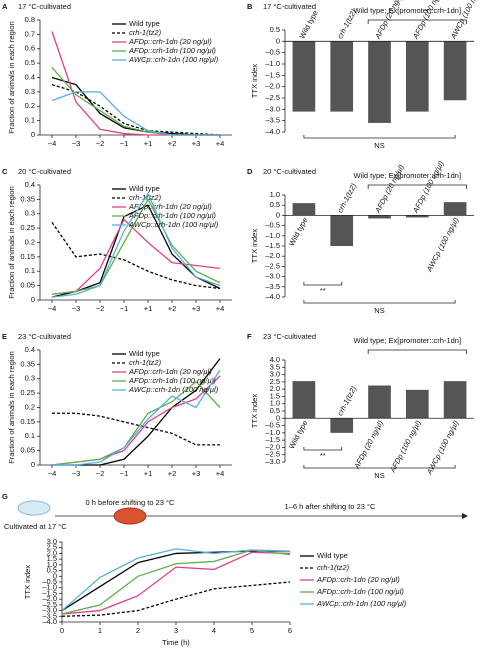  What do you see at coordinates (220, 143) in the screenshot?
I see `x-tick-label: +4` at bounding box center [220, 143].